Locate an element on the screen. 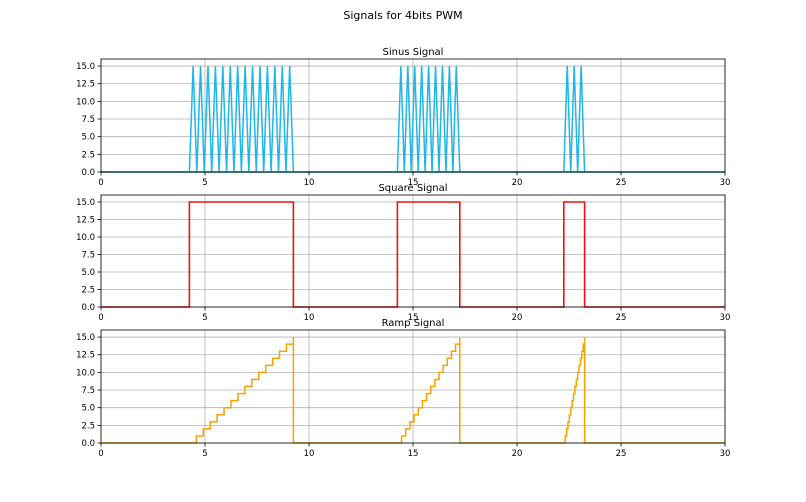 The height and width of the screenshot is (502, 806). ramp-ytick-label-6: 15.0 is located at coordinates (85, 338).